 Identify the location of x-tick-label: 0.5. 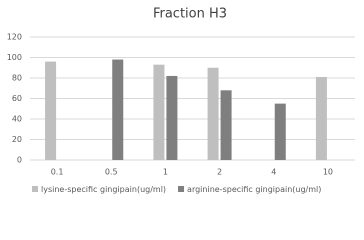
(111, 172).